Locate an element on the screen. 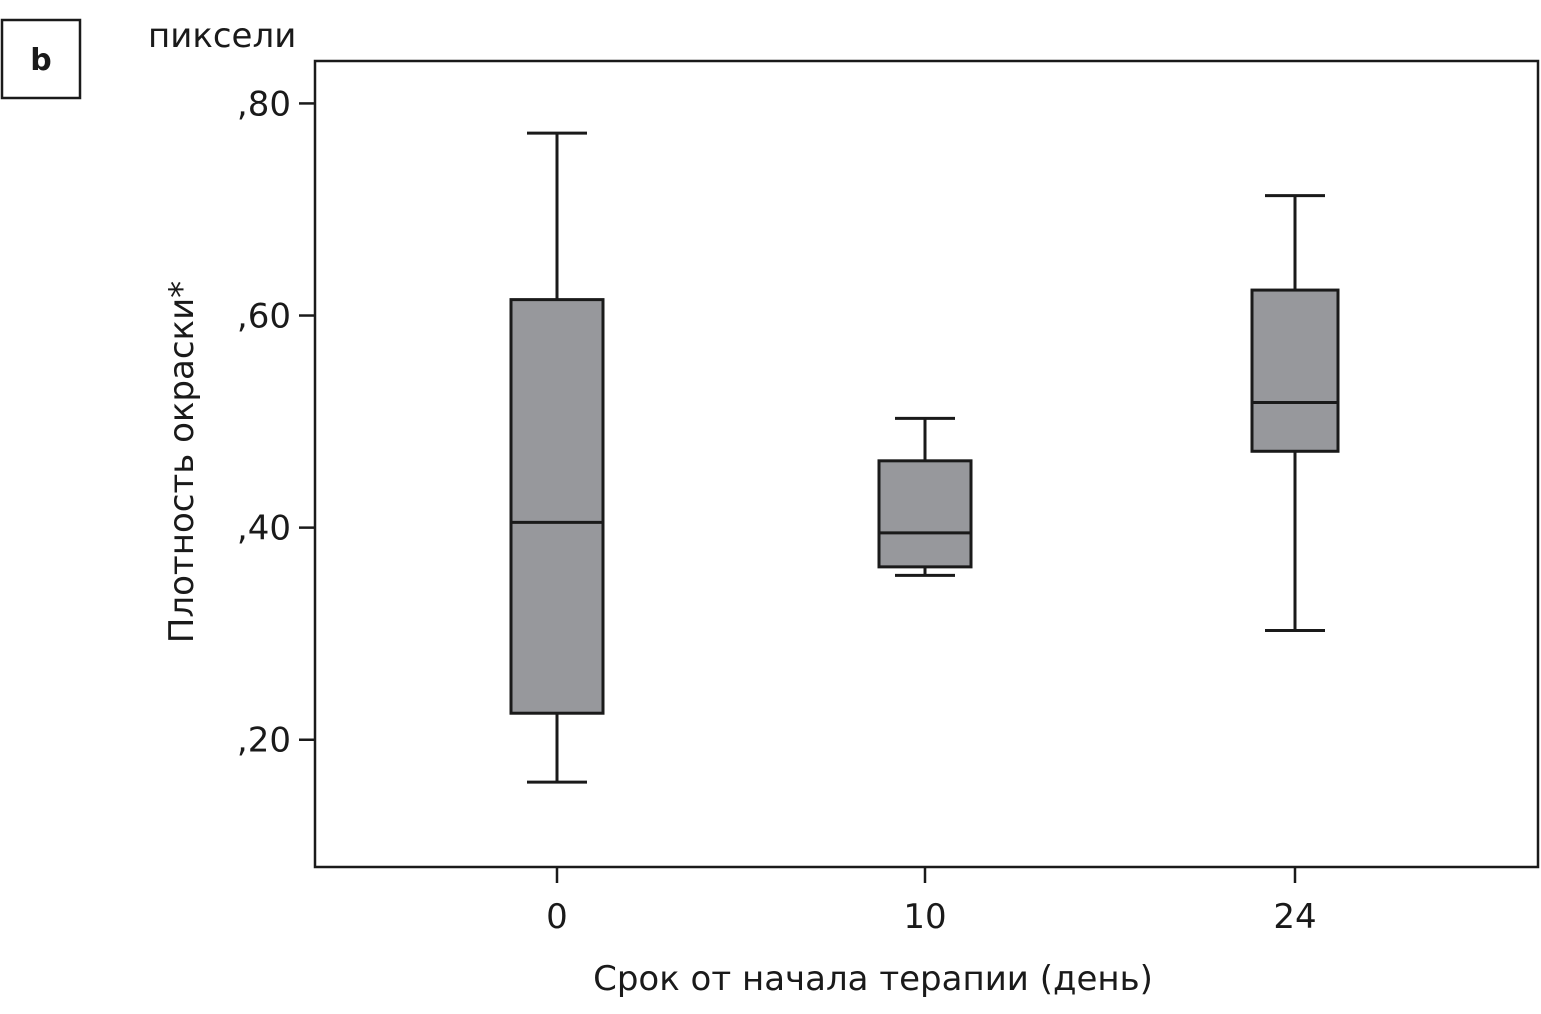 The width and height of the screenshot is (1541, 1014). panel-label-frame is located at coordinates (41, 59).